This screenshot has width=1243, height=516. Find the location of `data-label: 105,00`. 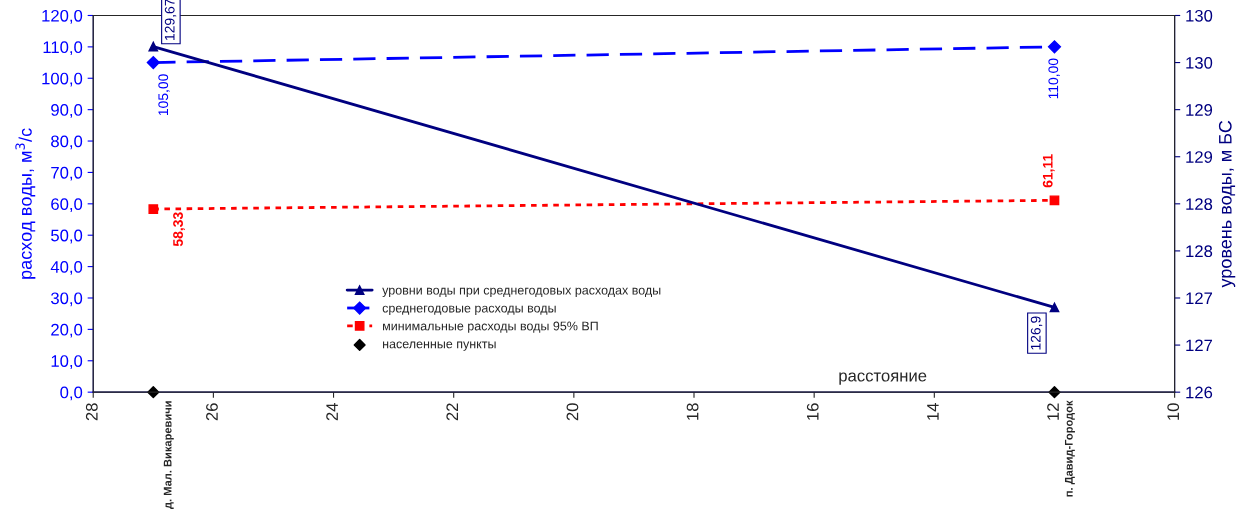

data-label: 105,00 is located at coordinates (164, 95).